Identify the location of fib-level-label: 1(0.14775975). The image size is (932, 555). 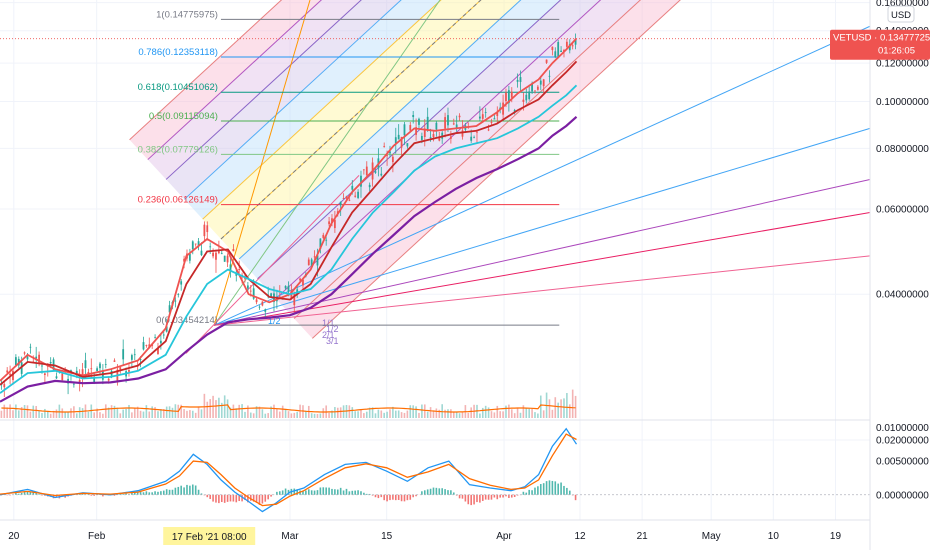
(187, 14).